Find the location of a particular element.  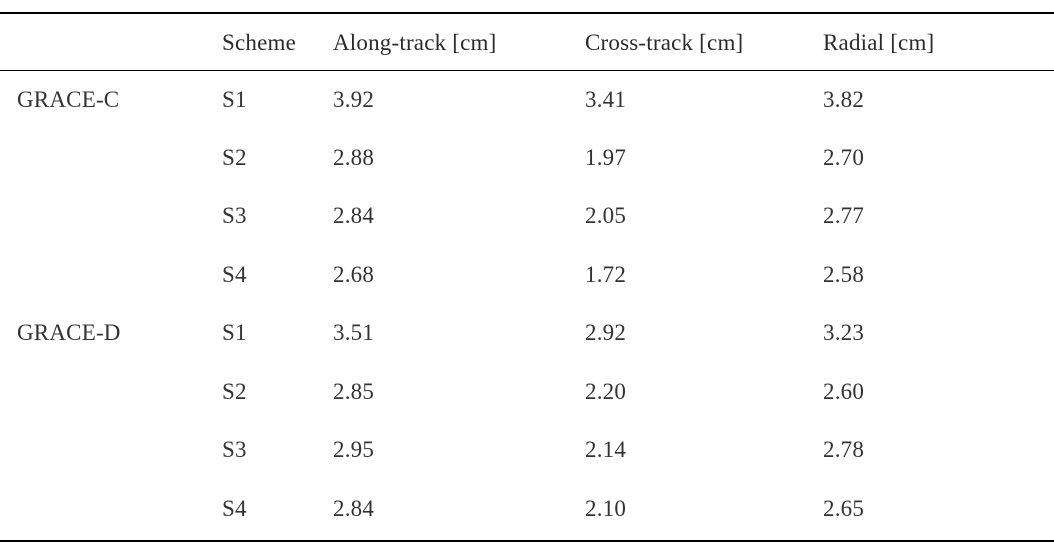

satellite-cell: GRACE-D is located at coordinates (69, 332).